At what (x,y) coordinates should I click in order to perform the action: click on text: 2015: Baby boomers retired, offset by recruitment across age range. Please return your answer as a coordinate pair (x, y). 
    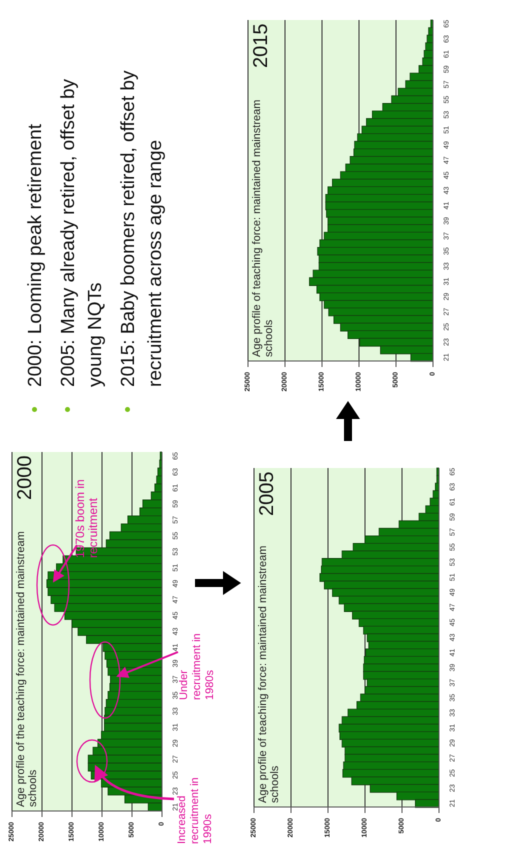
    Looking at the image, I should click on (142, 228).